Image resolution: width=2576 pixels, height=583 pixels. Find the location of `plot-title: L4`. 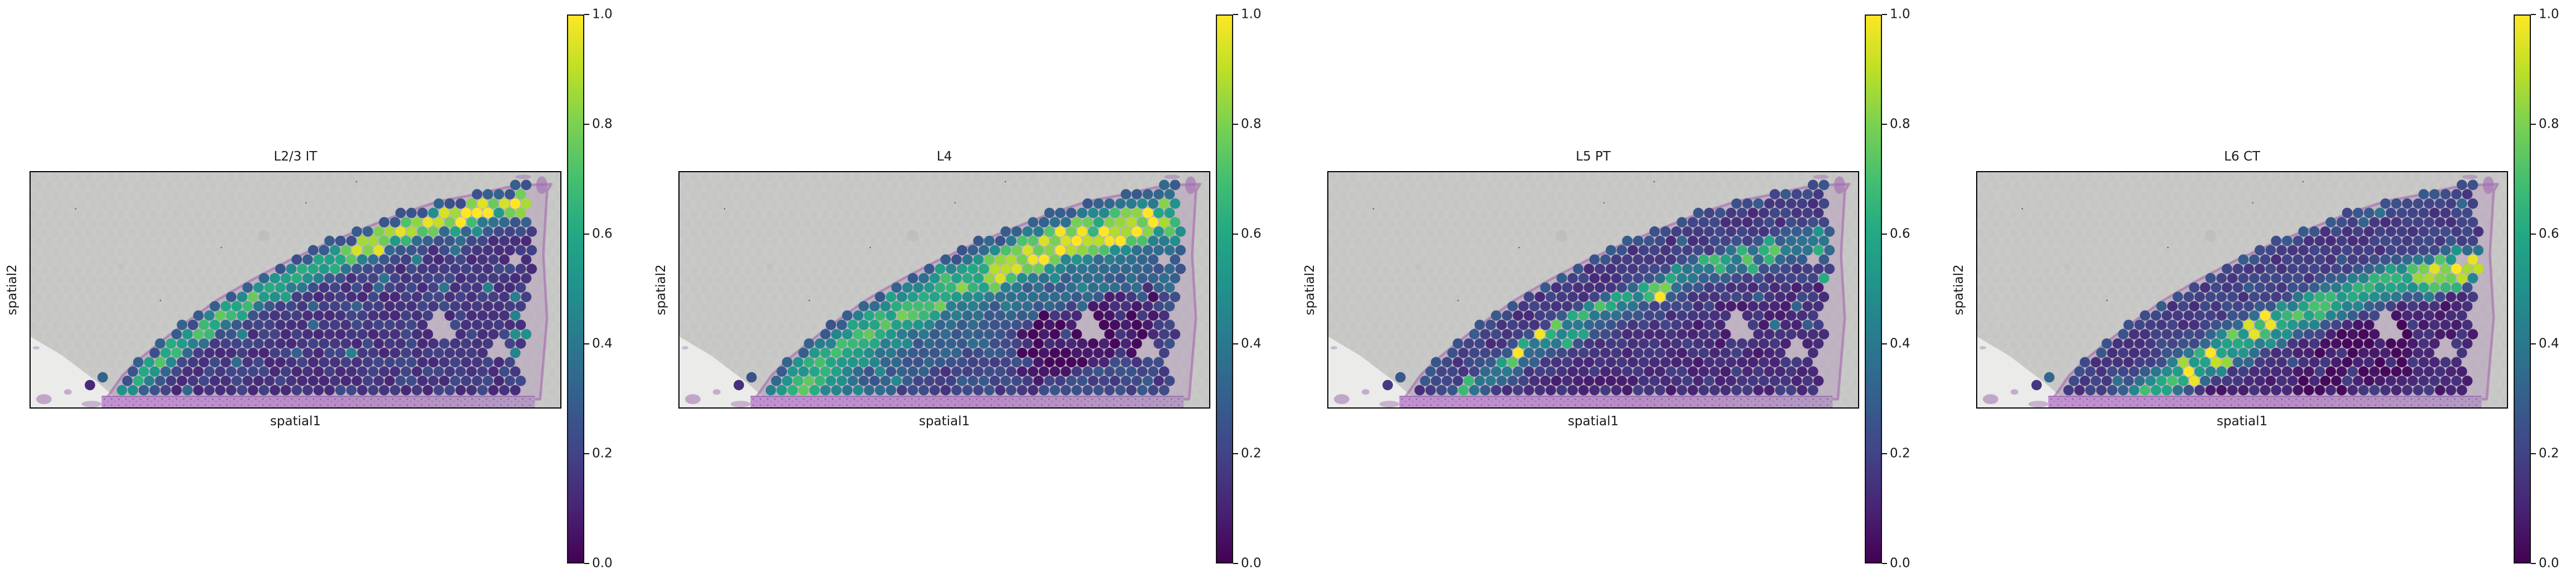

plot-title: L4 is located at coordinates (944, 156).